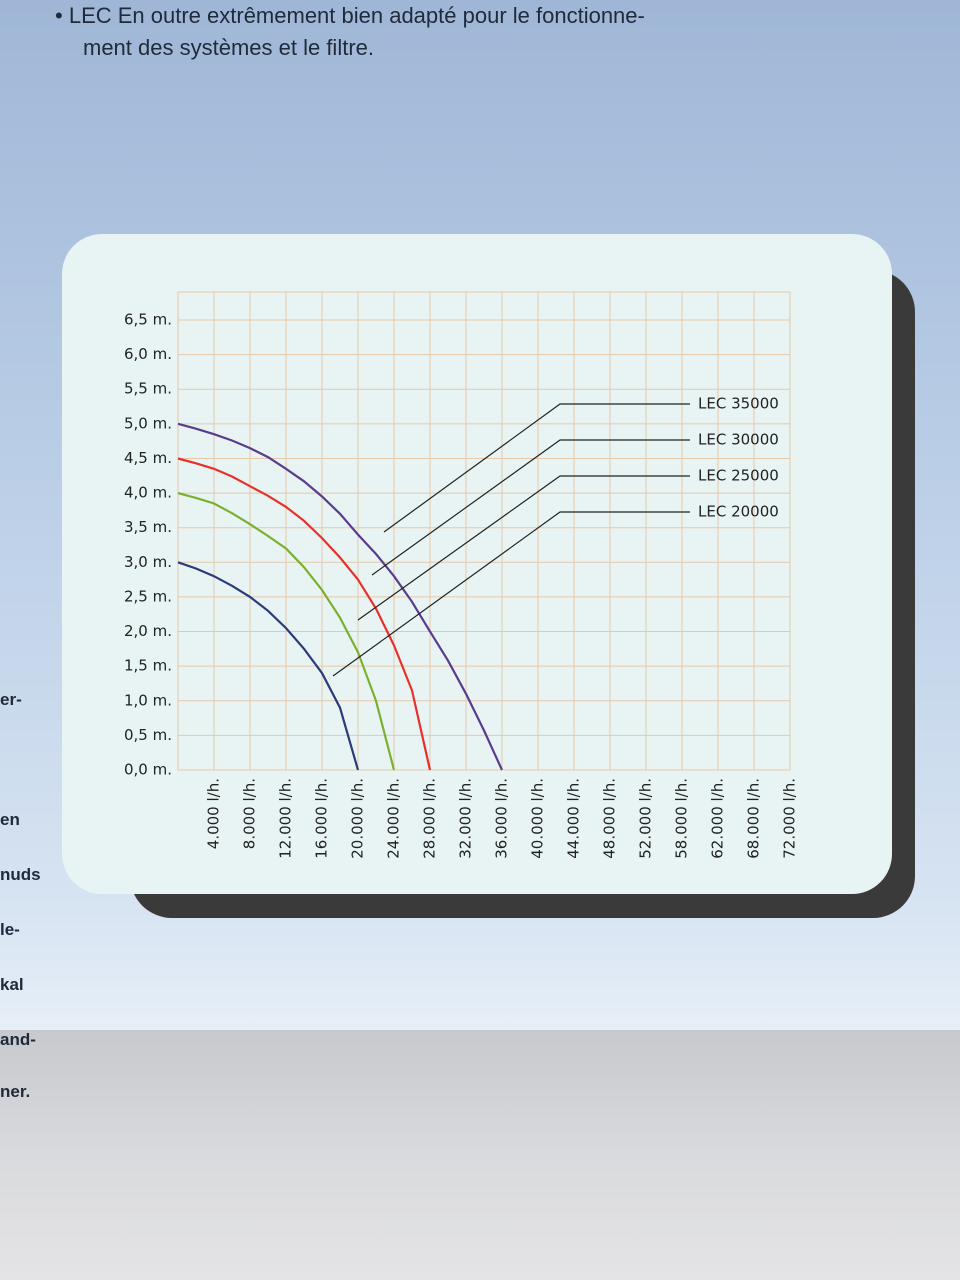  Describe the element at coordinates (538, 818) in the screenshot. I see `x-tick-label: 40.000 l/h.` at that location.